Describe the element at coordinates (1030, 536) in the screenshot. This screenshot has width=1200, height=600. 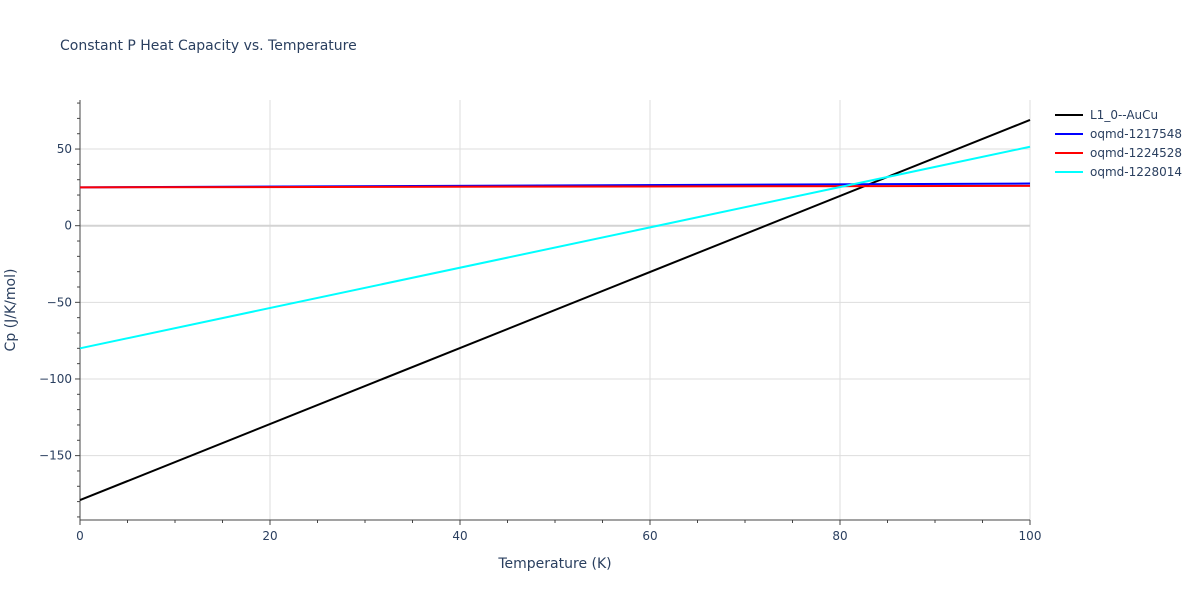
I see `x-tick-label: 100` at that location.